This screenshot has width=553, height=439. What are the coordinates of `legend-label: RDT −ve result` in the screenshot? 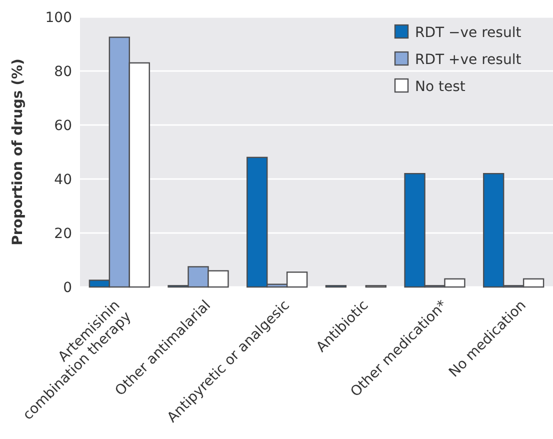 It's located at (468, 32).